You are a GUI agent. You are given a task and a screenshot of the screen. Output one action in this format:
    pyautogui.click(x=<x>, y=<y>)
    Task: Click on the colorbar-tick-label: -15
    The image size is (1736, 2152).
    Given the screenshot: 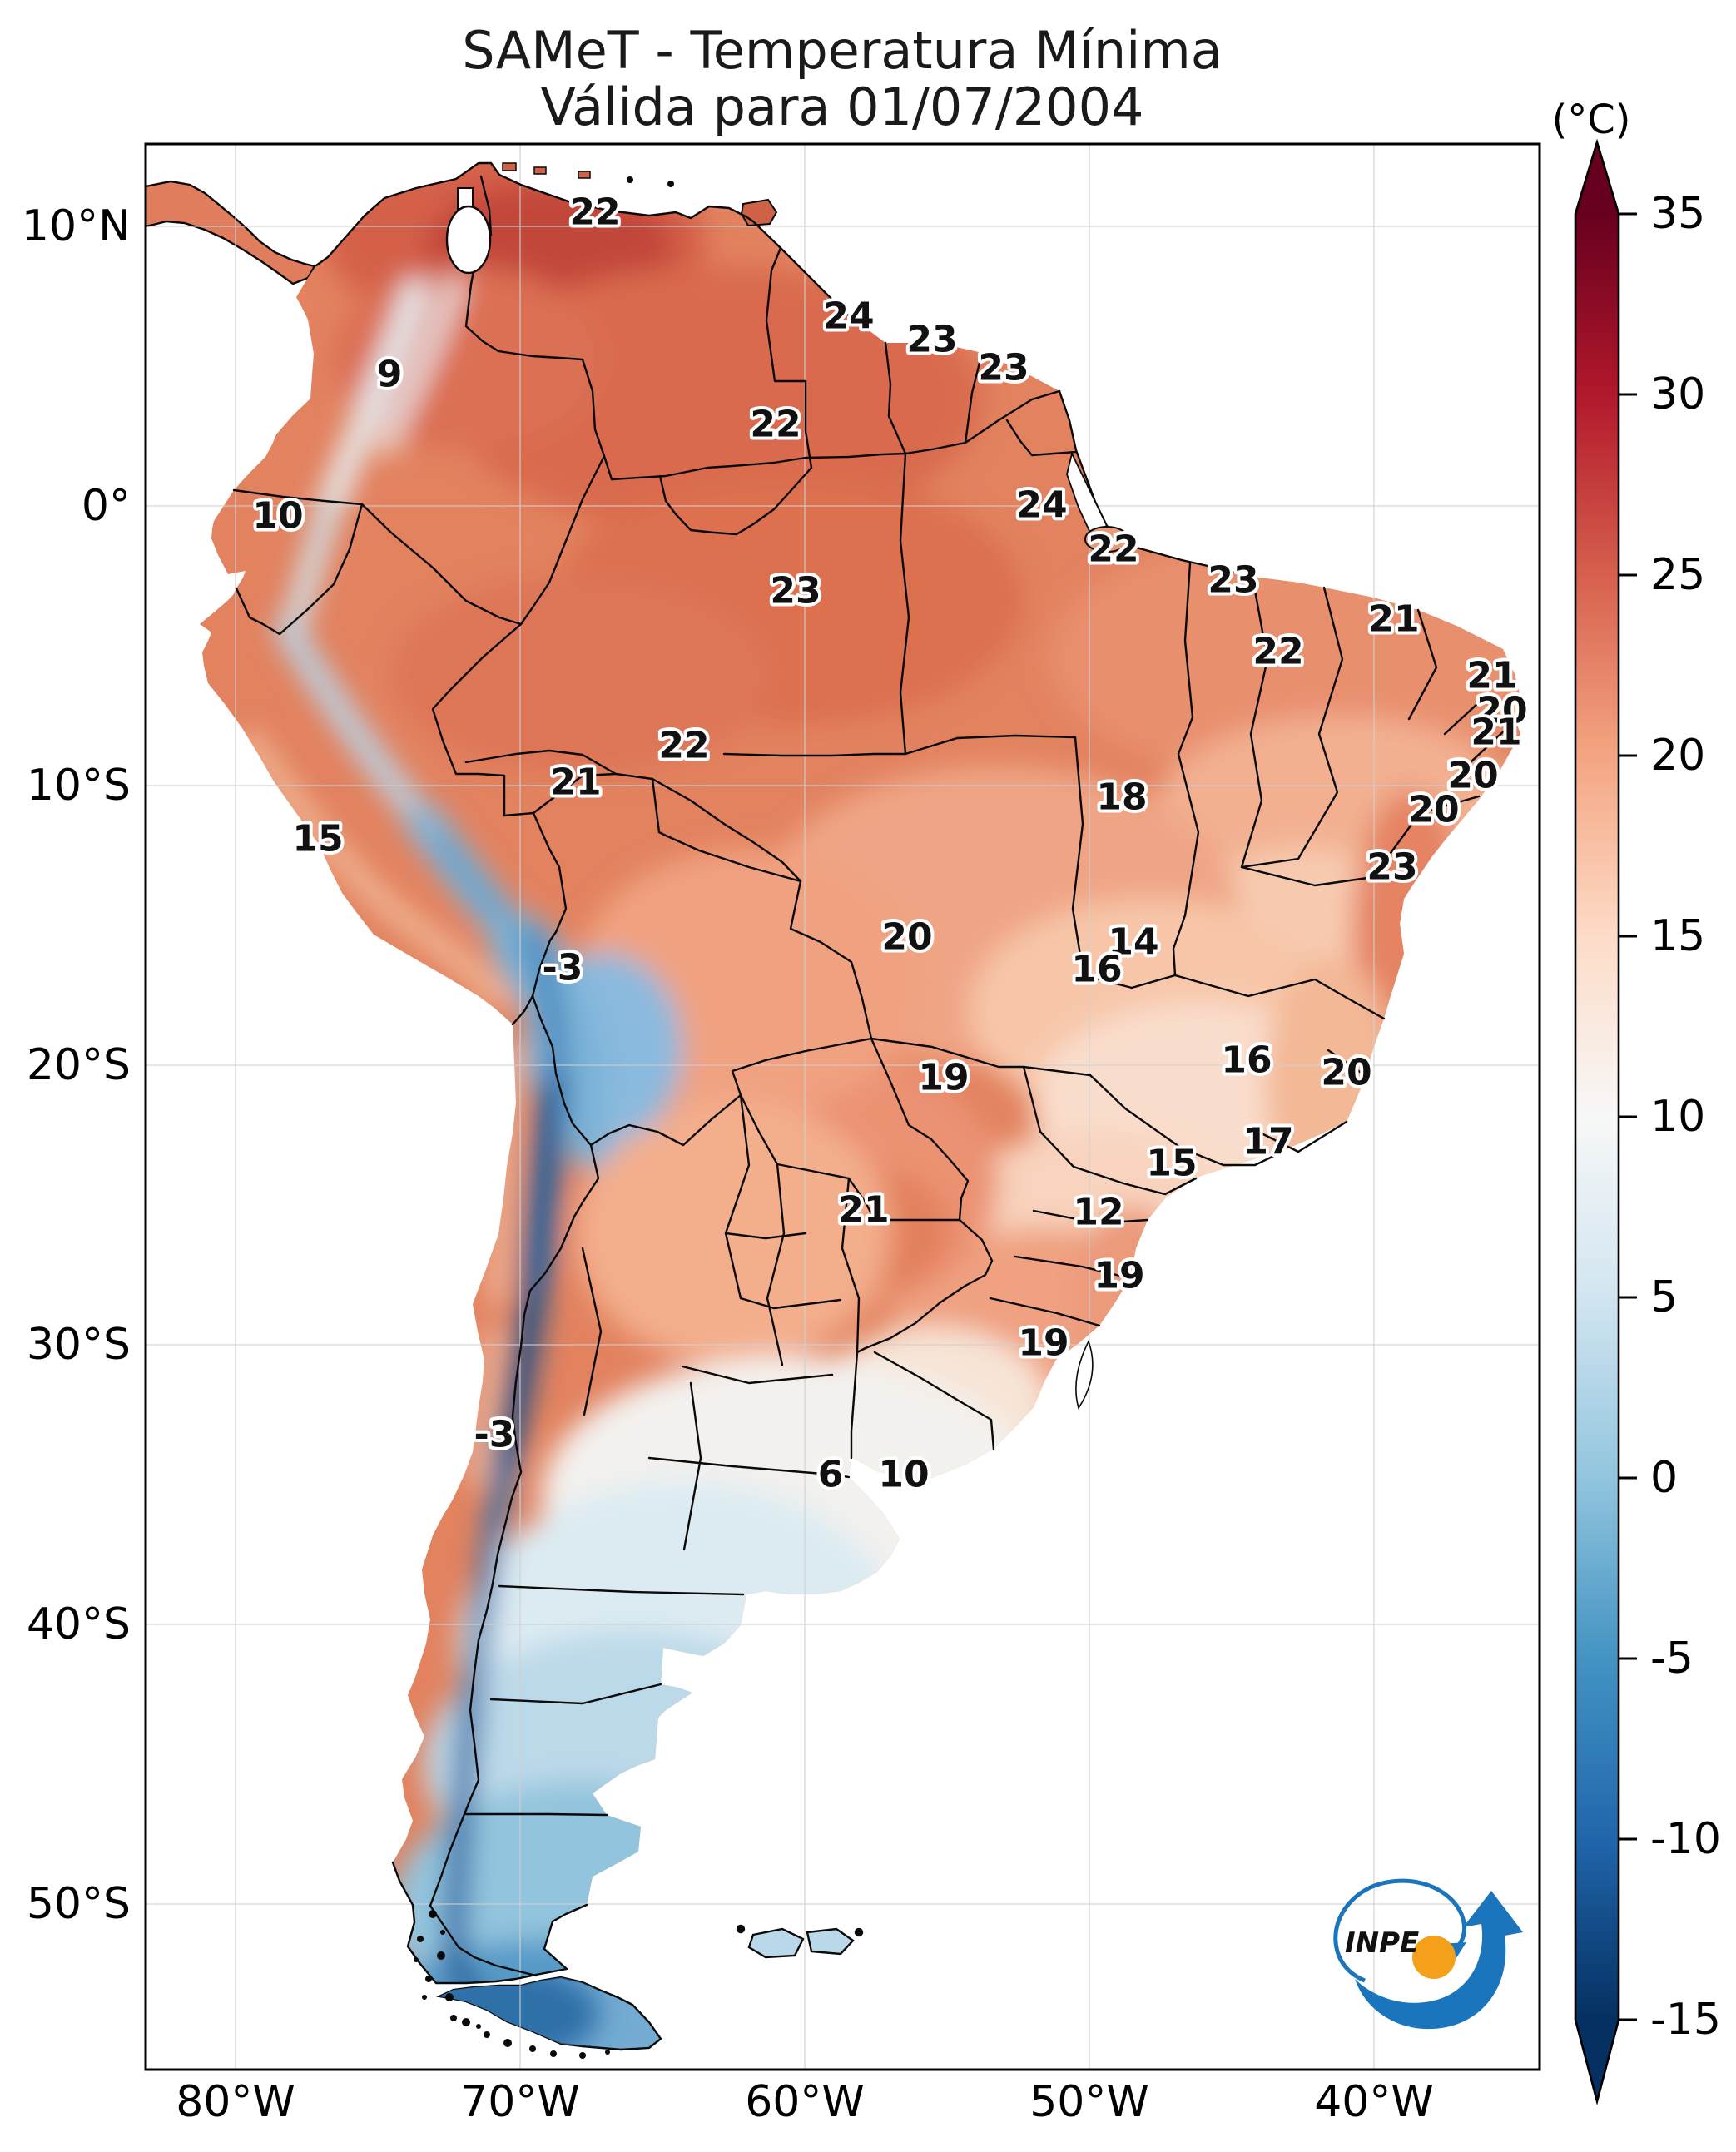 What is the action you would take?
    pyautogui.click(x=1685, y=2020)
    